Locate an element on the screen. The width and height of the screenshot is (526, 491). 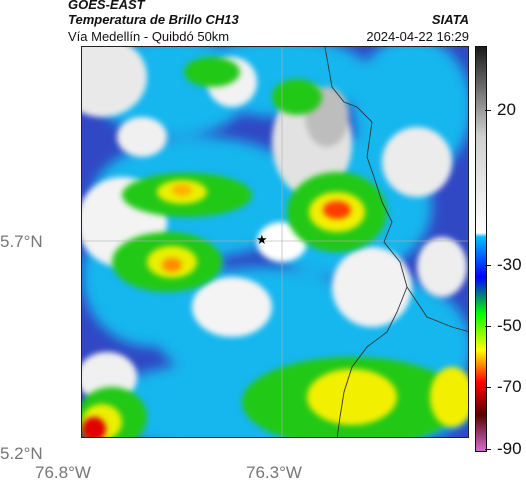
x-tick-label: 76.3°W is located at coordinates (274, 472).